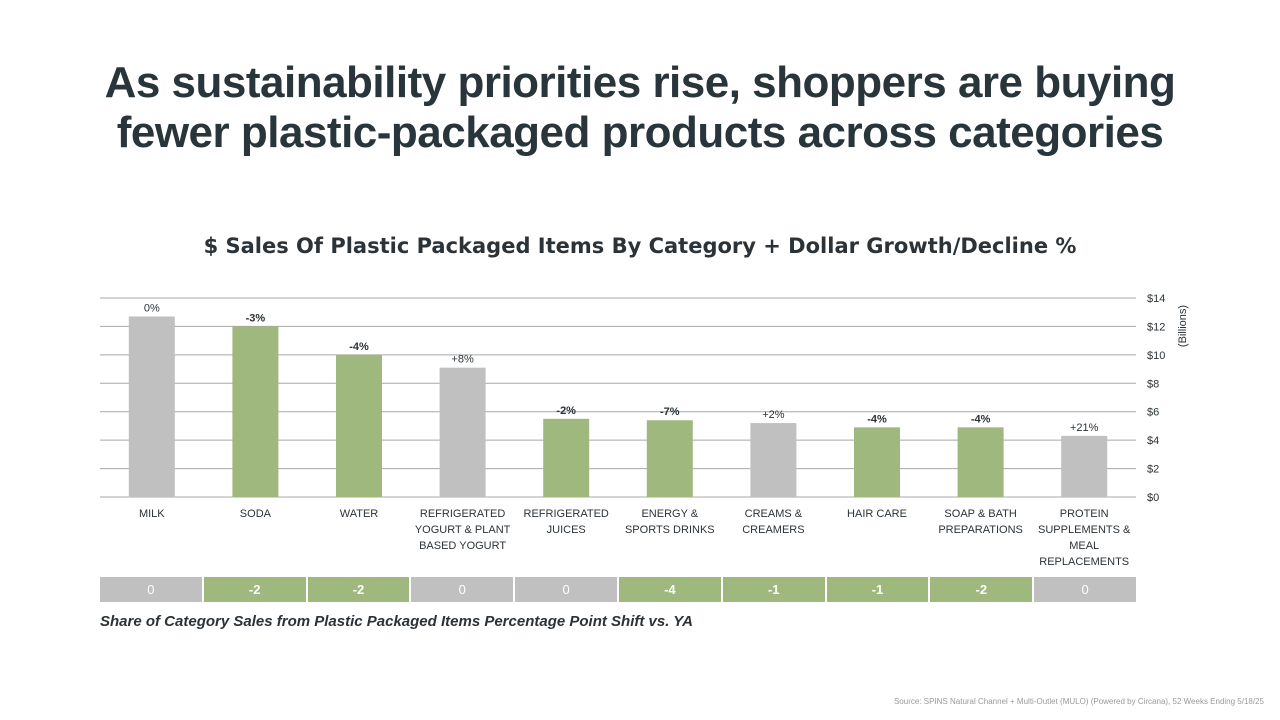 The height and width of the screenshot is (720, 1280). What do you see at coordinates (462, 546) in the screenshot?
I see `category-label: BASED YOGURT` at bounding box center [462, 546].